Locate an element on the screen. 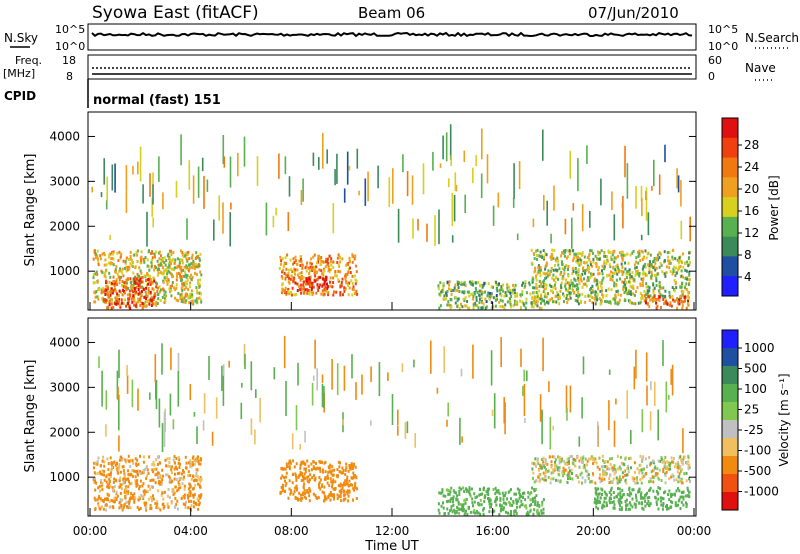 This screenshot has height=554, width=800. x-tick-label: 16:00 is located at coordinates (492, 531).